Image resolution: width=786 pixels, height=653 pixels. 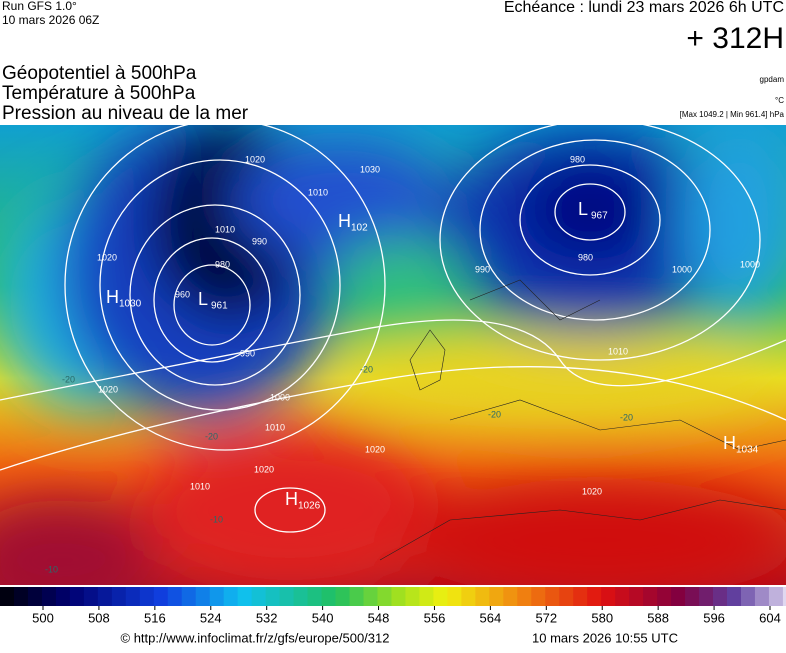 I want to click on pressure-center-value: 1030, so click(x=130, y=304).